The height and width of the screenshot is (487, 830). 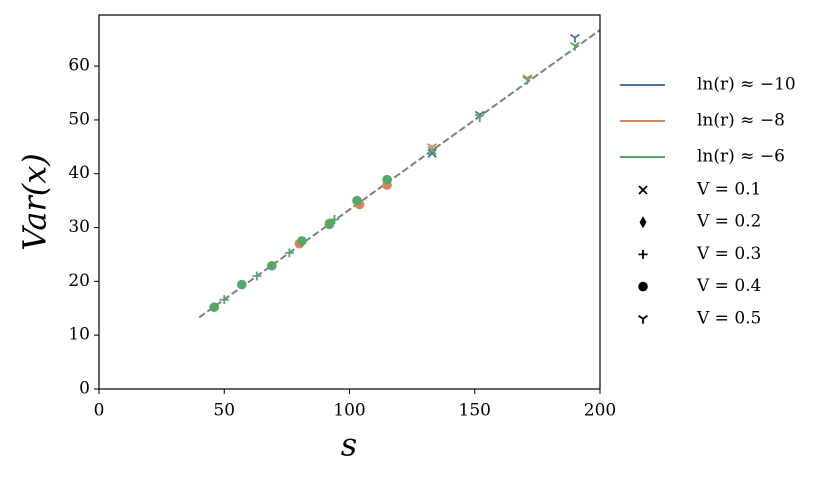 I want to click on legend-label: V = 0.2, so click(x=728, y=222).